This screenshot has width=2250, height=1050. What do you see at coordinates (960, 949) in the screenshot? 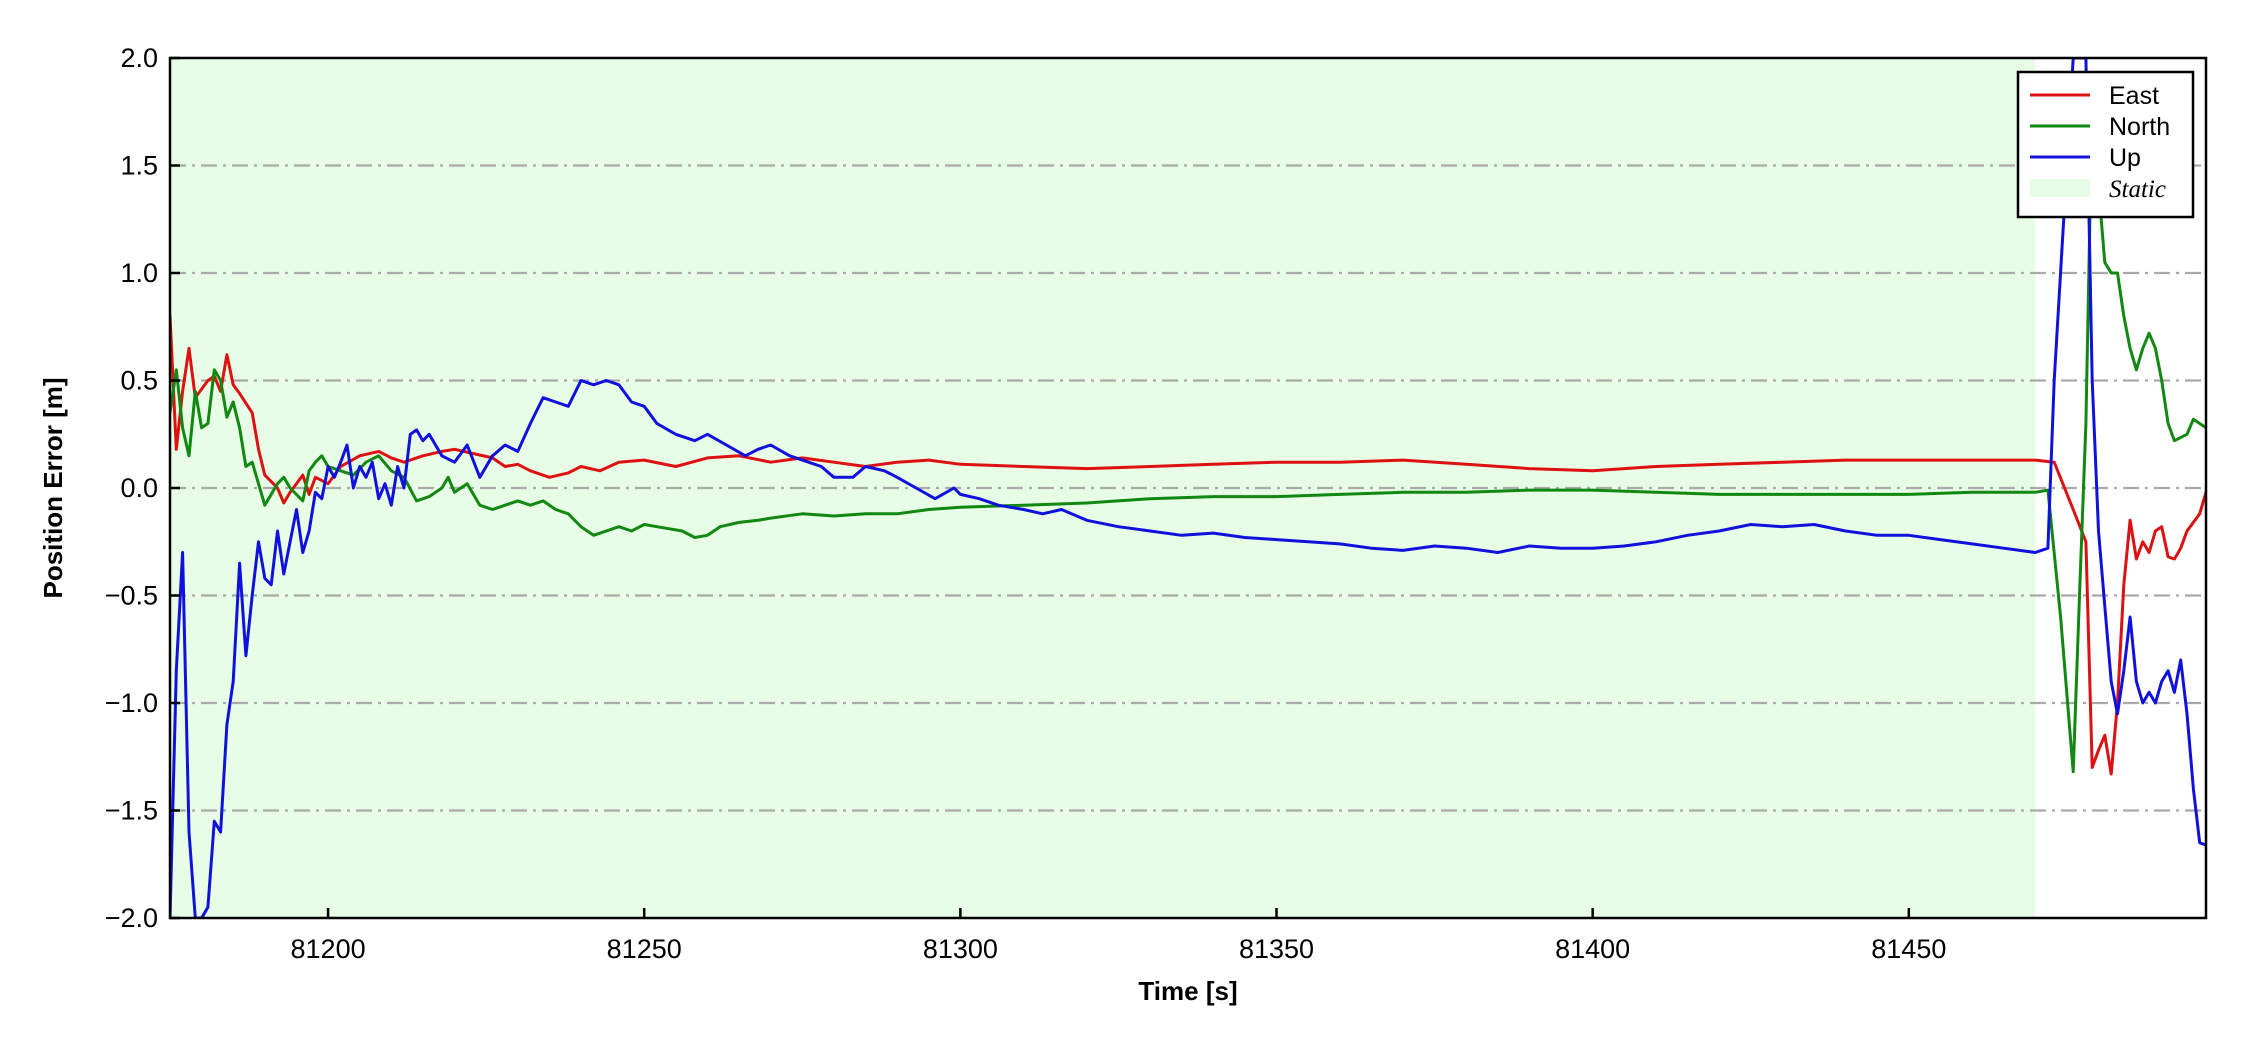
I see `x-tick-label: 81300` at bounding box center [960, 949].